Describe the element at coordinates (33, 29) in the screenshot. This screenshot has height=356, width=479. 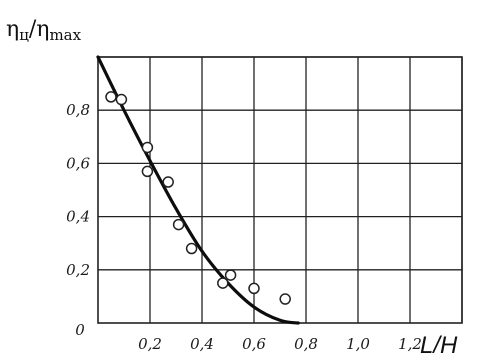
I see `y-axis-label-slash: /` at that location.